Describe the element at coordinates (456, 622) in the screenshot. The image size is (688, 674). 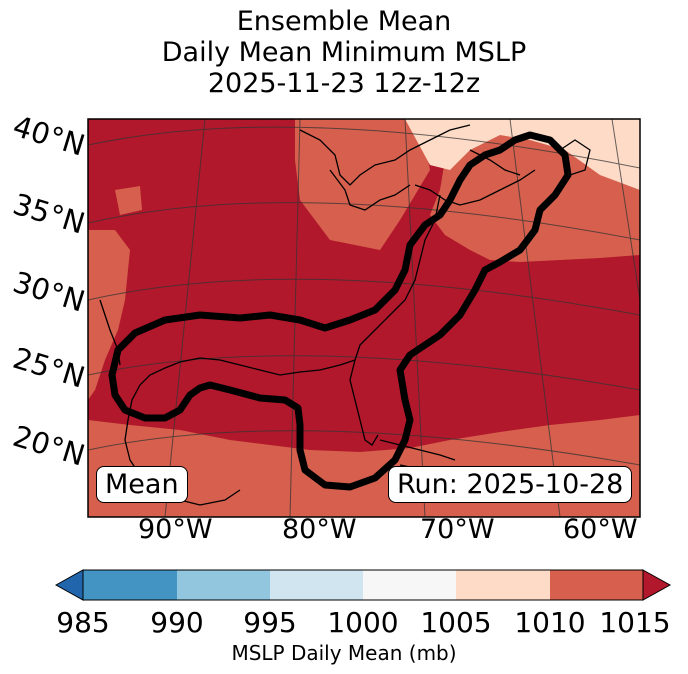
I see `colorbar-tick-1005: 1005` at that location.